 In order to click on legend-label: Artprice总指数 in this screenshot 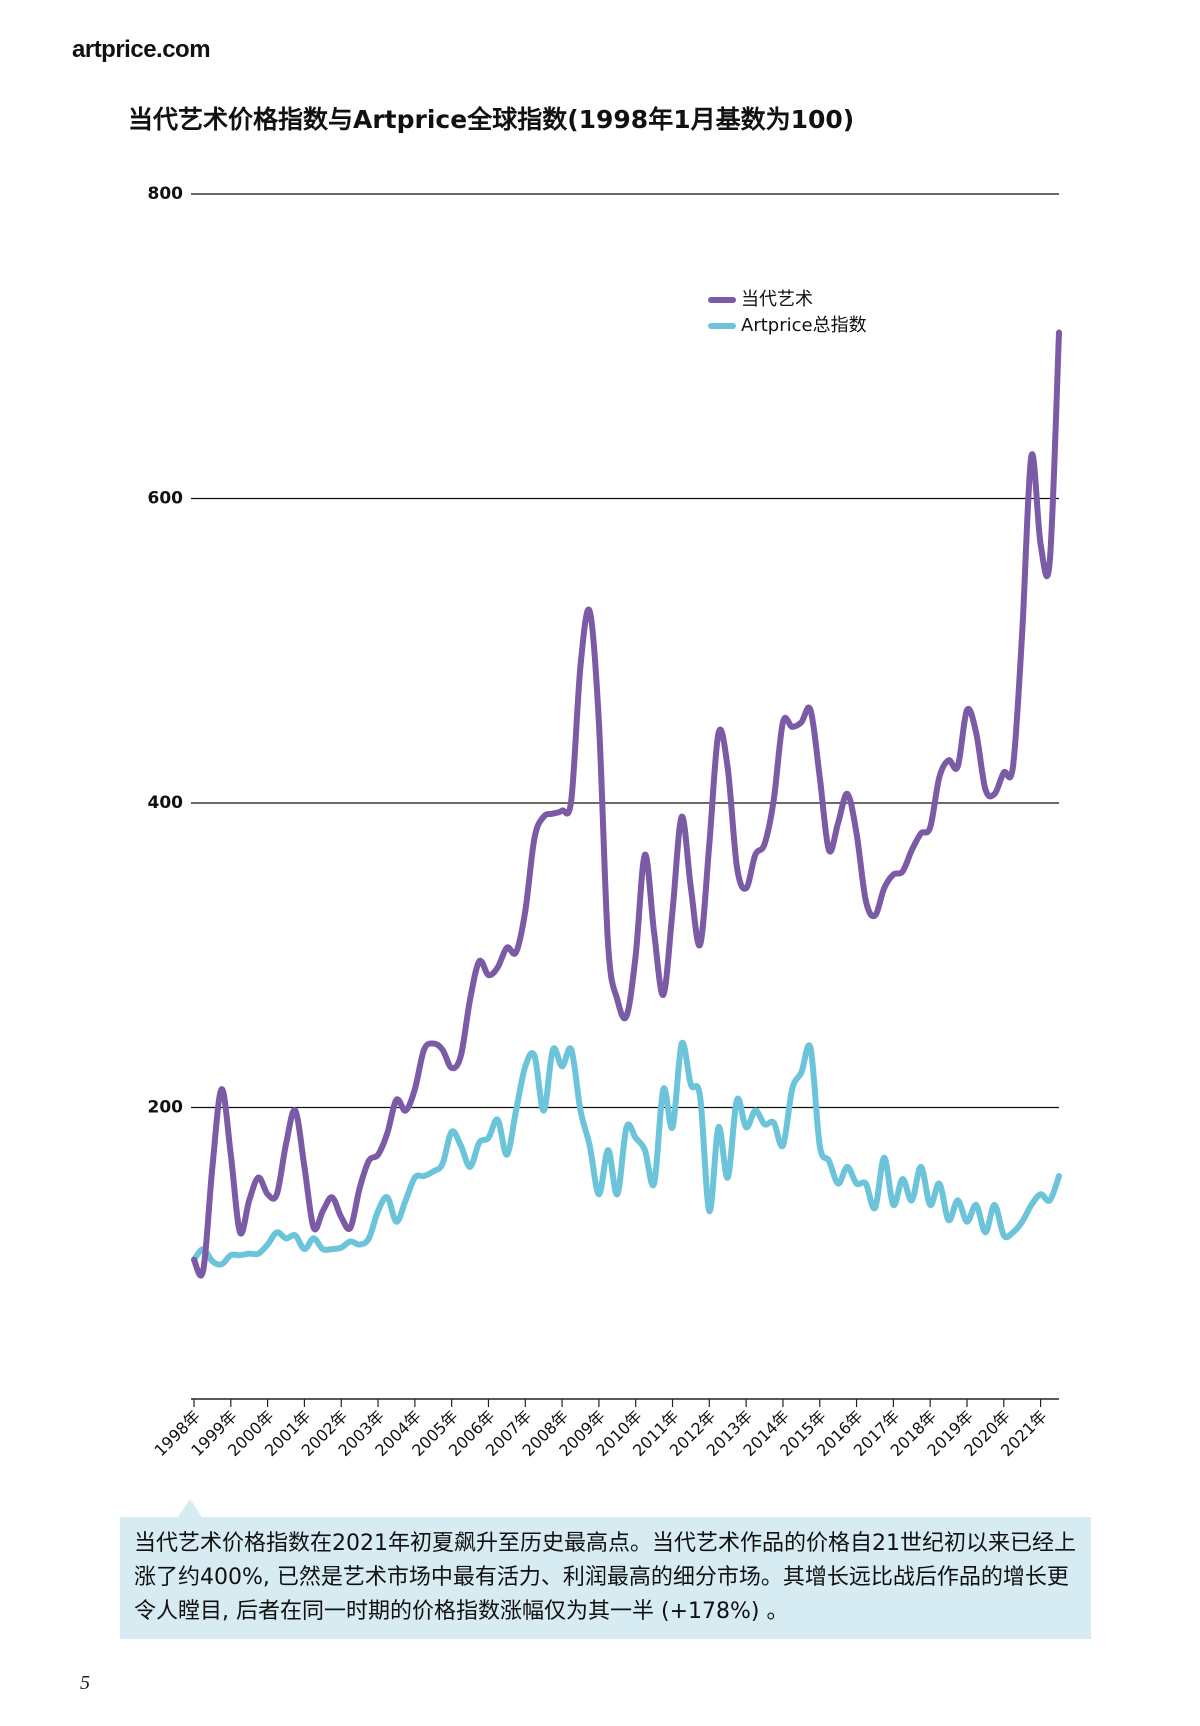, I will do `click(804, 325)`.